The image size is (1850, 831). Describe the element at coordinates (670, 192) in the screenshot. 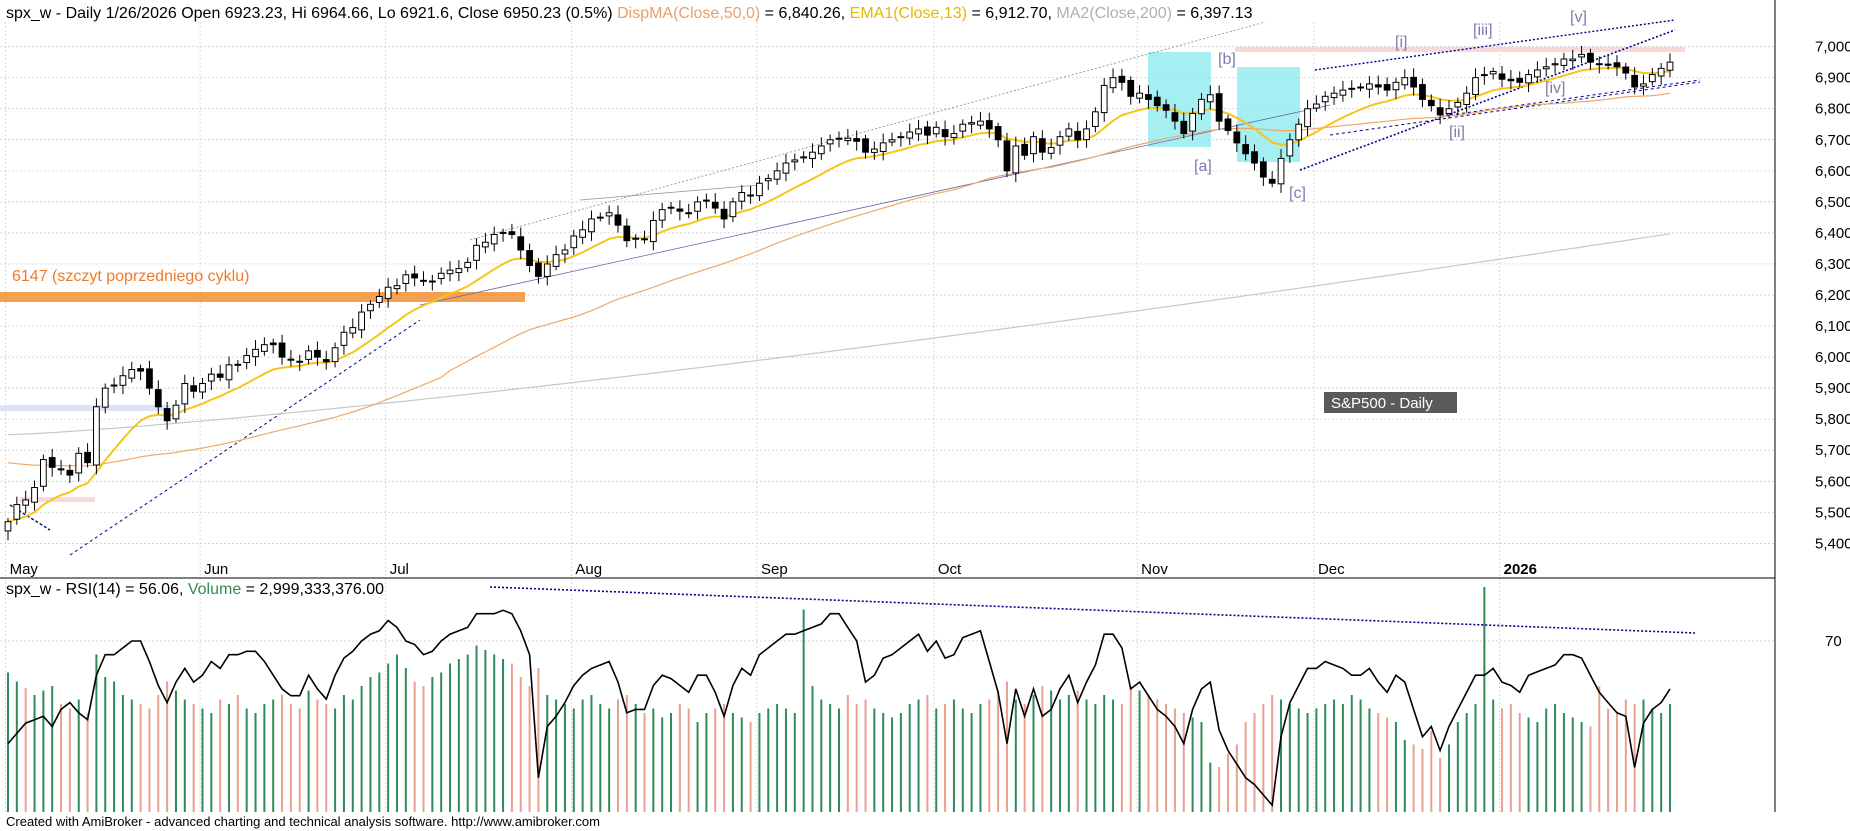

I see `trend-line-thin-grey` at that location.